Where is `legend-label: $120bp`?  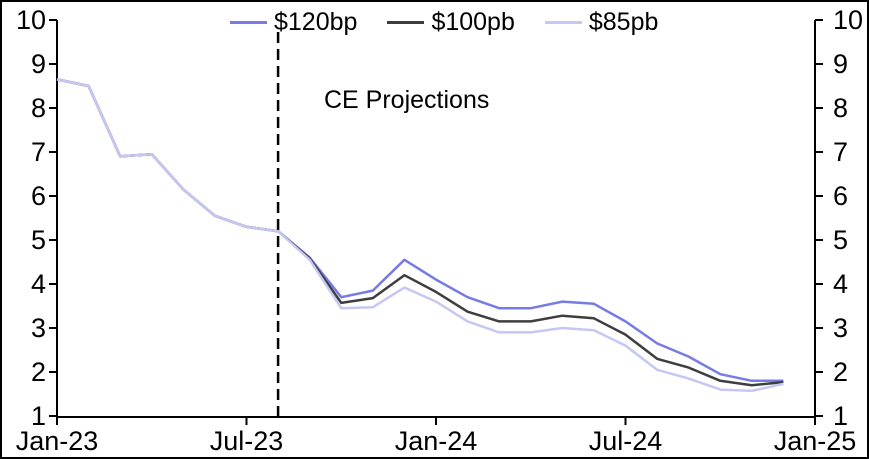 legend-label: $120bp is located at coordinates (316, 21).